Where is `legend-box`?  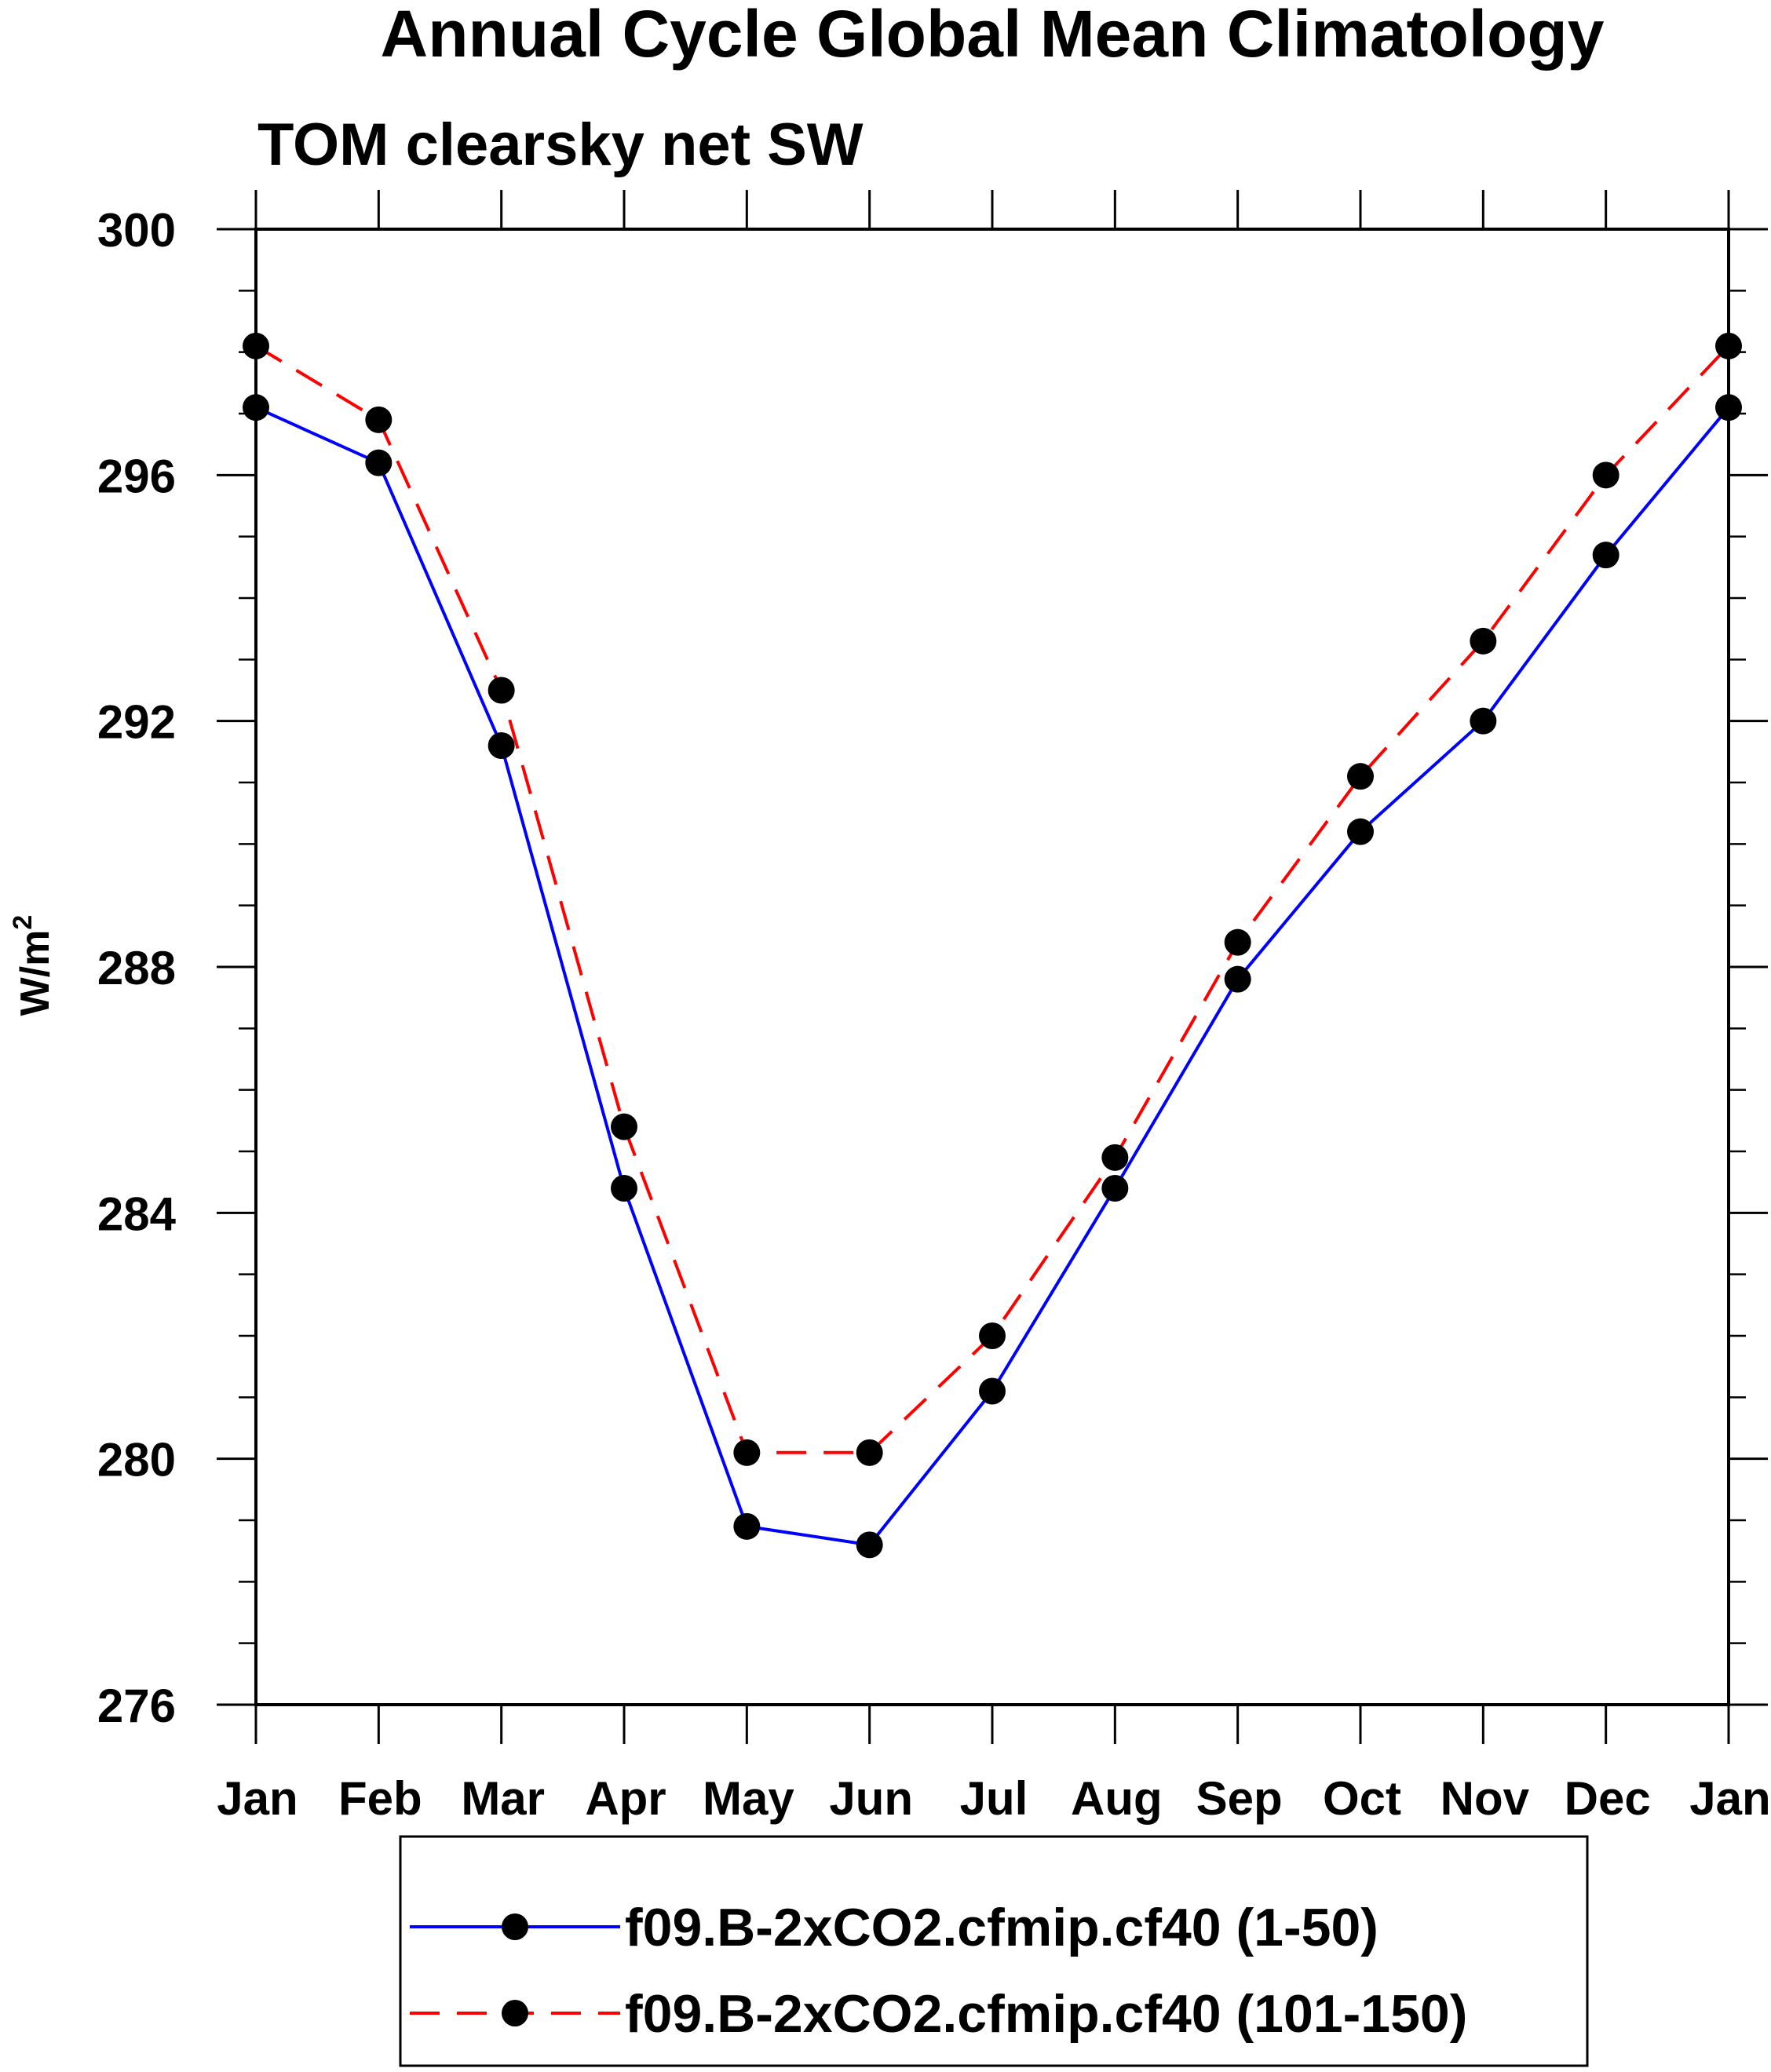 legend-box is located at coordinates (994, 1951).